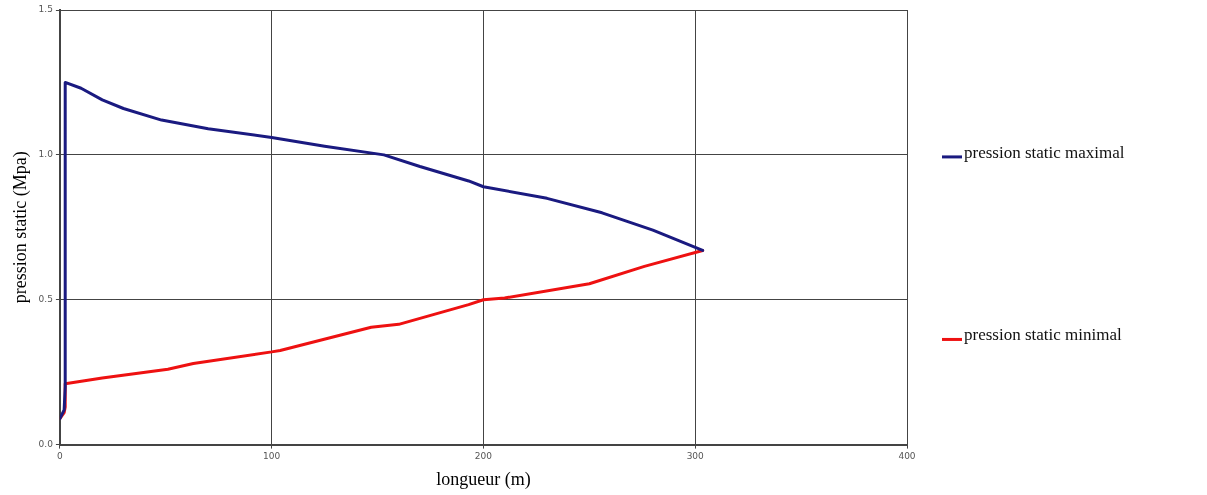 This screenshot has width=1207, height=495. What do you see at coordinates (45, 299) in the screenshot?
I see `y-tick-label: 0.5` at bounding box center [45, 299].